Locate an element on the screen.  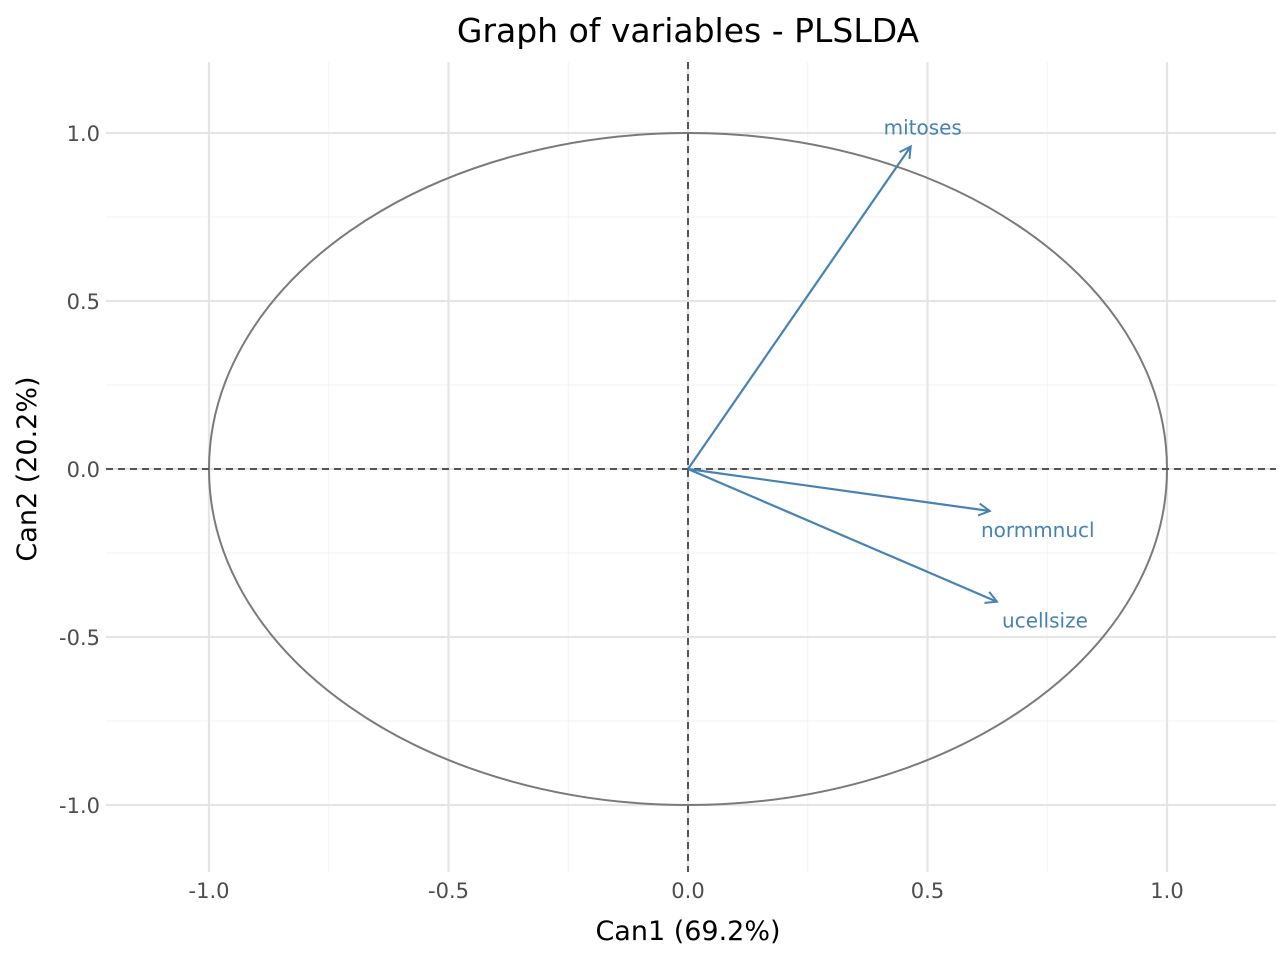
variable-label-normmnucl: normmnucl is located at coordinates (1038, 530).